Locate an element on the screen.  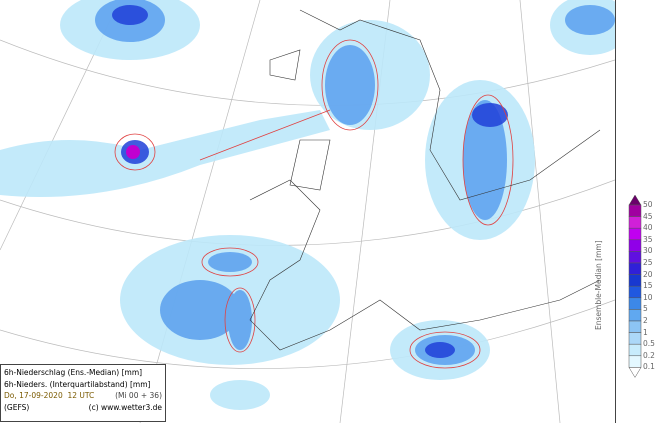
median-description: 6h-Niederschlag (Ens.-Median) [mm] is located at coordinates (73, 372).